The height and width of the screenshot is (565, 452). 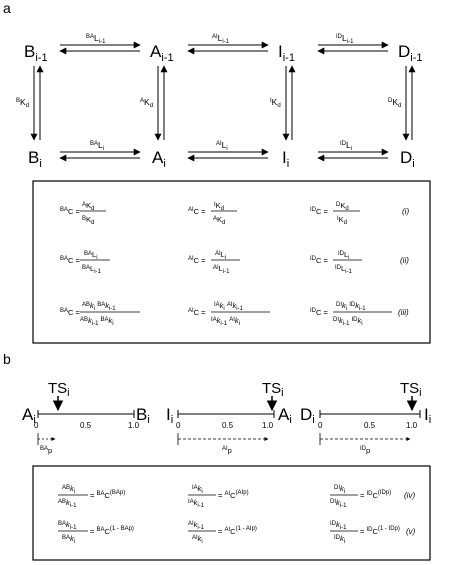 What do you see at coordinates (275, 103) in the screenshot?
I see `kd-i: IKd` at bounding box center [275, 103].